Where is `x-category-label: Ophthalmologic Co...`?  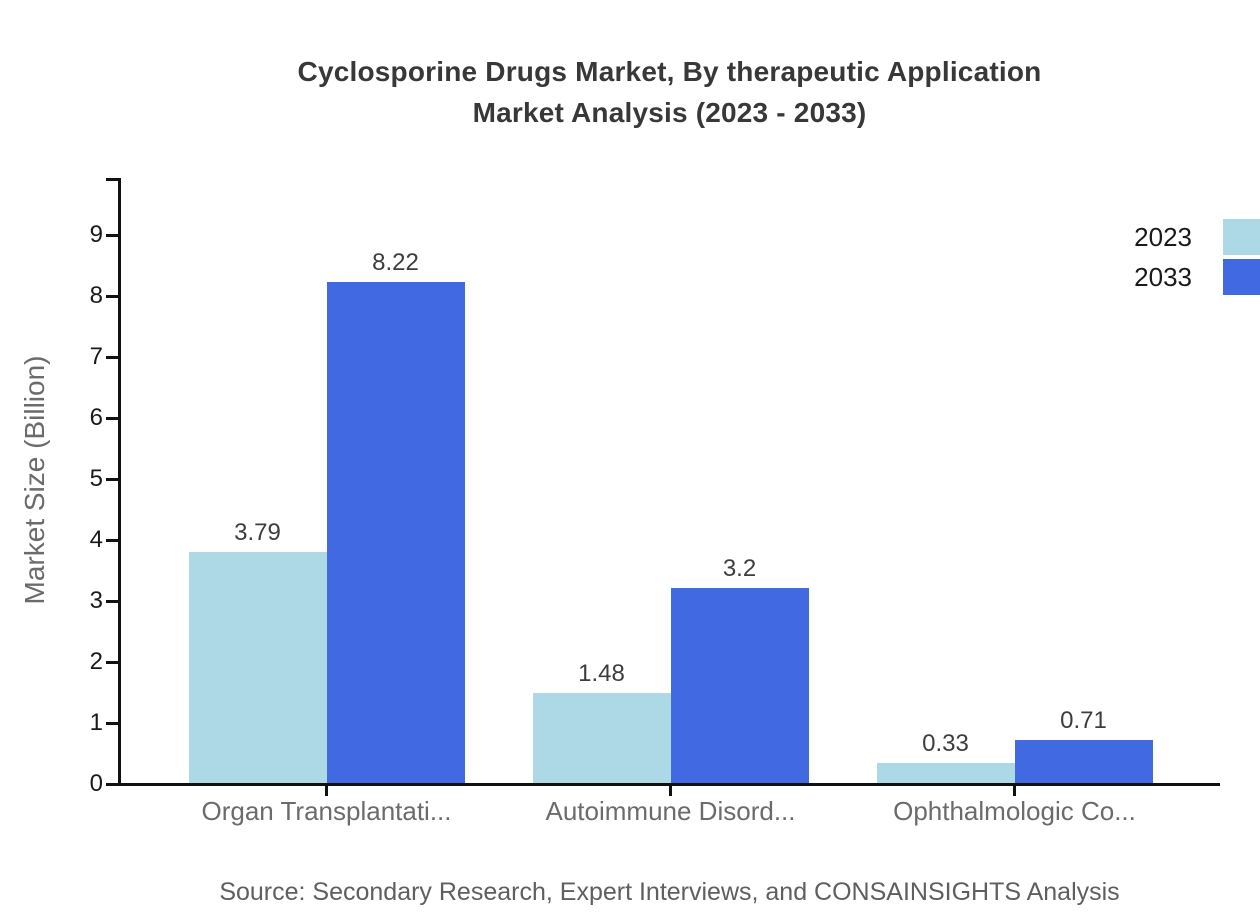
x-category-label: Ophthalmologic Co... is located at coordinates (1014, 811).